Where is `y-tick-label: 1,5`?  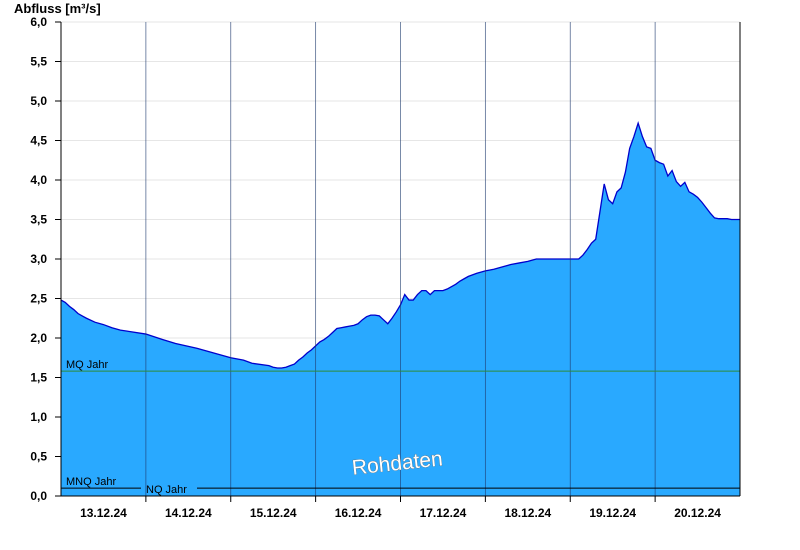
y-tick-label: 1,5 is located at coordinates (38, 378).